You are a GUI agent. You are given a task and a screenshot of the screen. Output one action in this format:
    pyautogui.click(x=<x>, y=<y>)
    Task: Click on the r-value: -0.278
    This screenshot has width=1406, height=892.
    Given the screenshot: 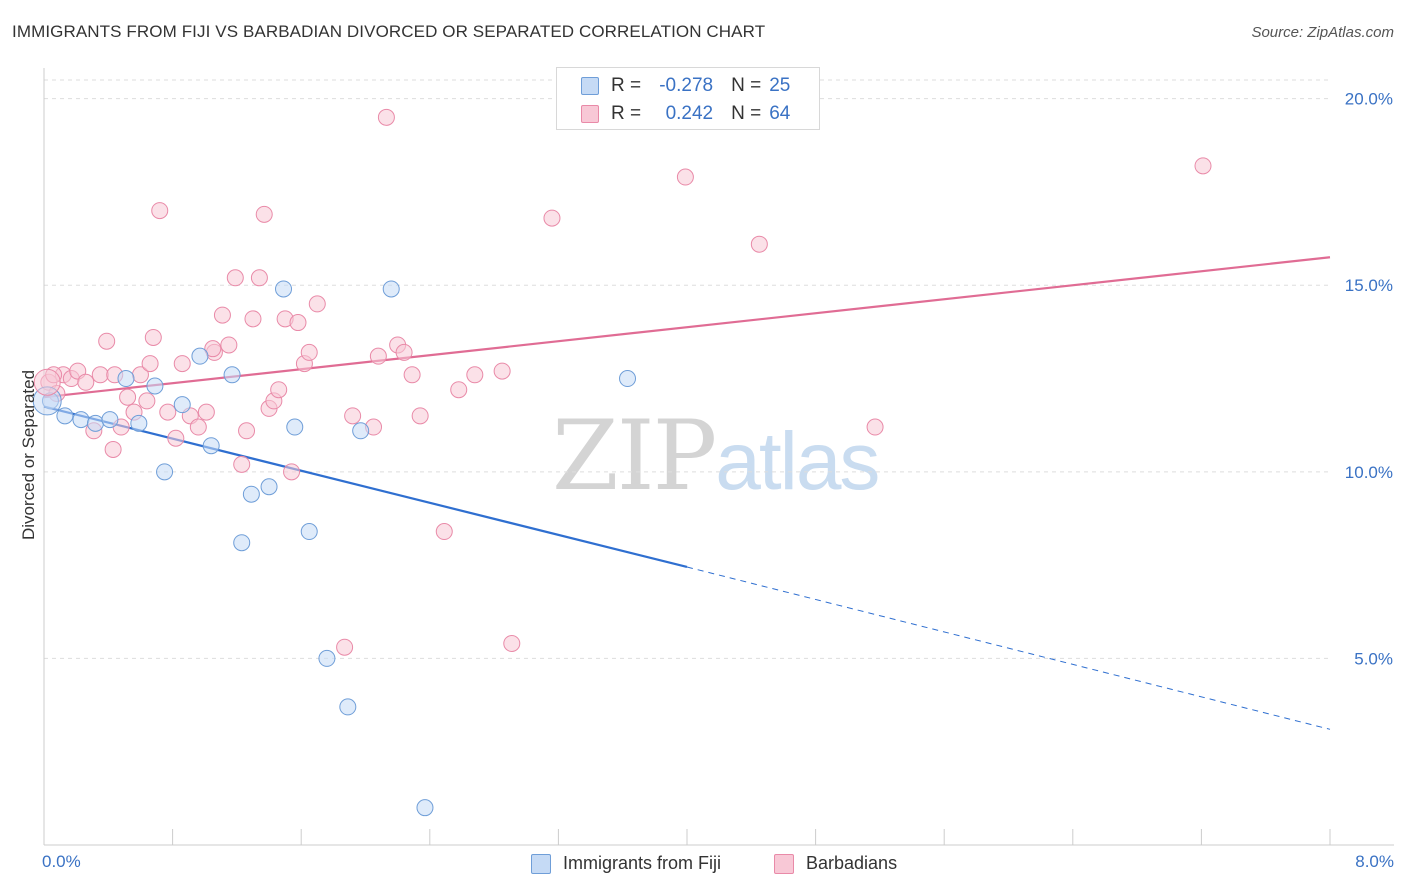 What is the action you would take?
    pyautogui.click(x=686, y=85)
    